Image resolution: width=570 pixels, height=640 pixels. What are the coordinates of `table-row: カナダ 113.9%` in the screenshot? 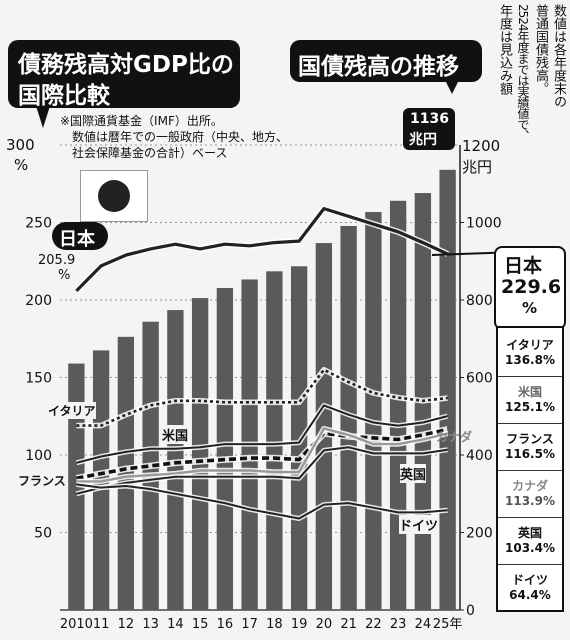 It's located at (530, 494).